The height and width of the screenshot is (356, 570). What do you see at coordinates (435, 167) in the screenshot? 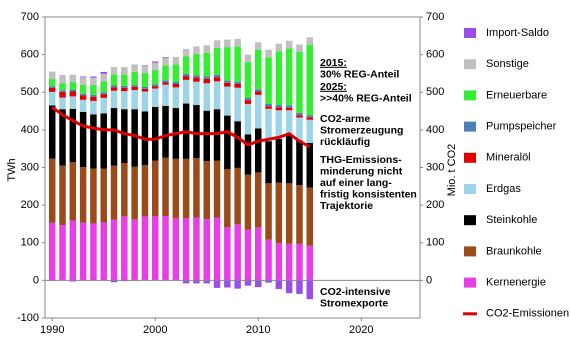
I see `y2-tick-label: 300` at bounding box center [435, 167].